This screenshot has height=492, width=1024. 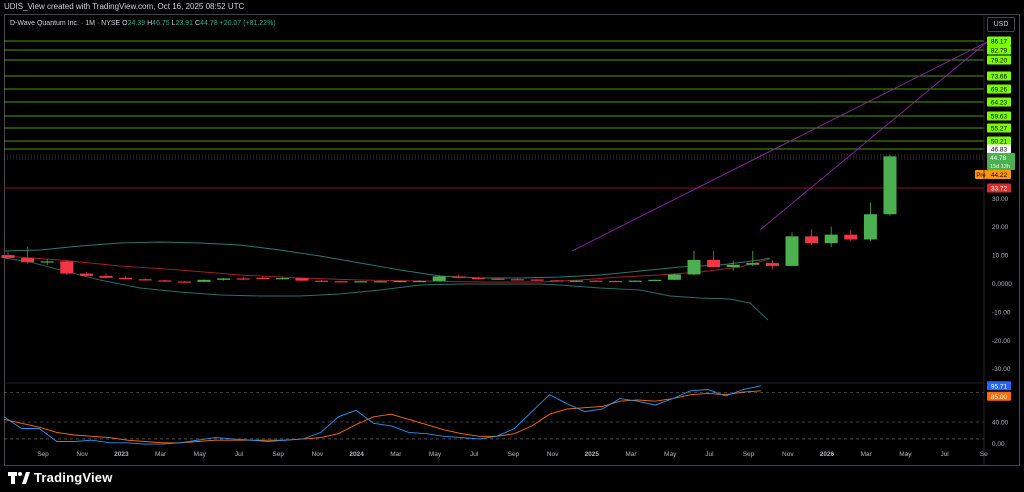 I want to click on currency-button: USD, so click(x=1001, y=24).